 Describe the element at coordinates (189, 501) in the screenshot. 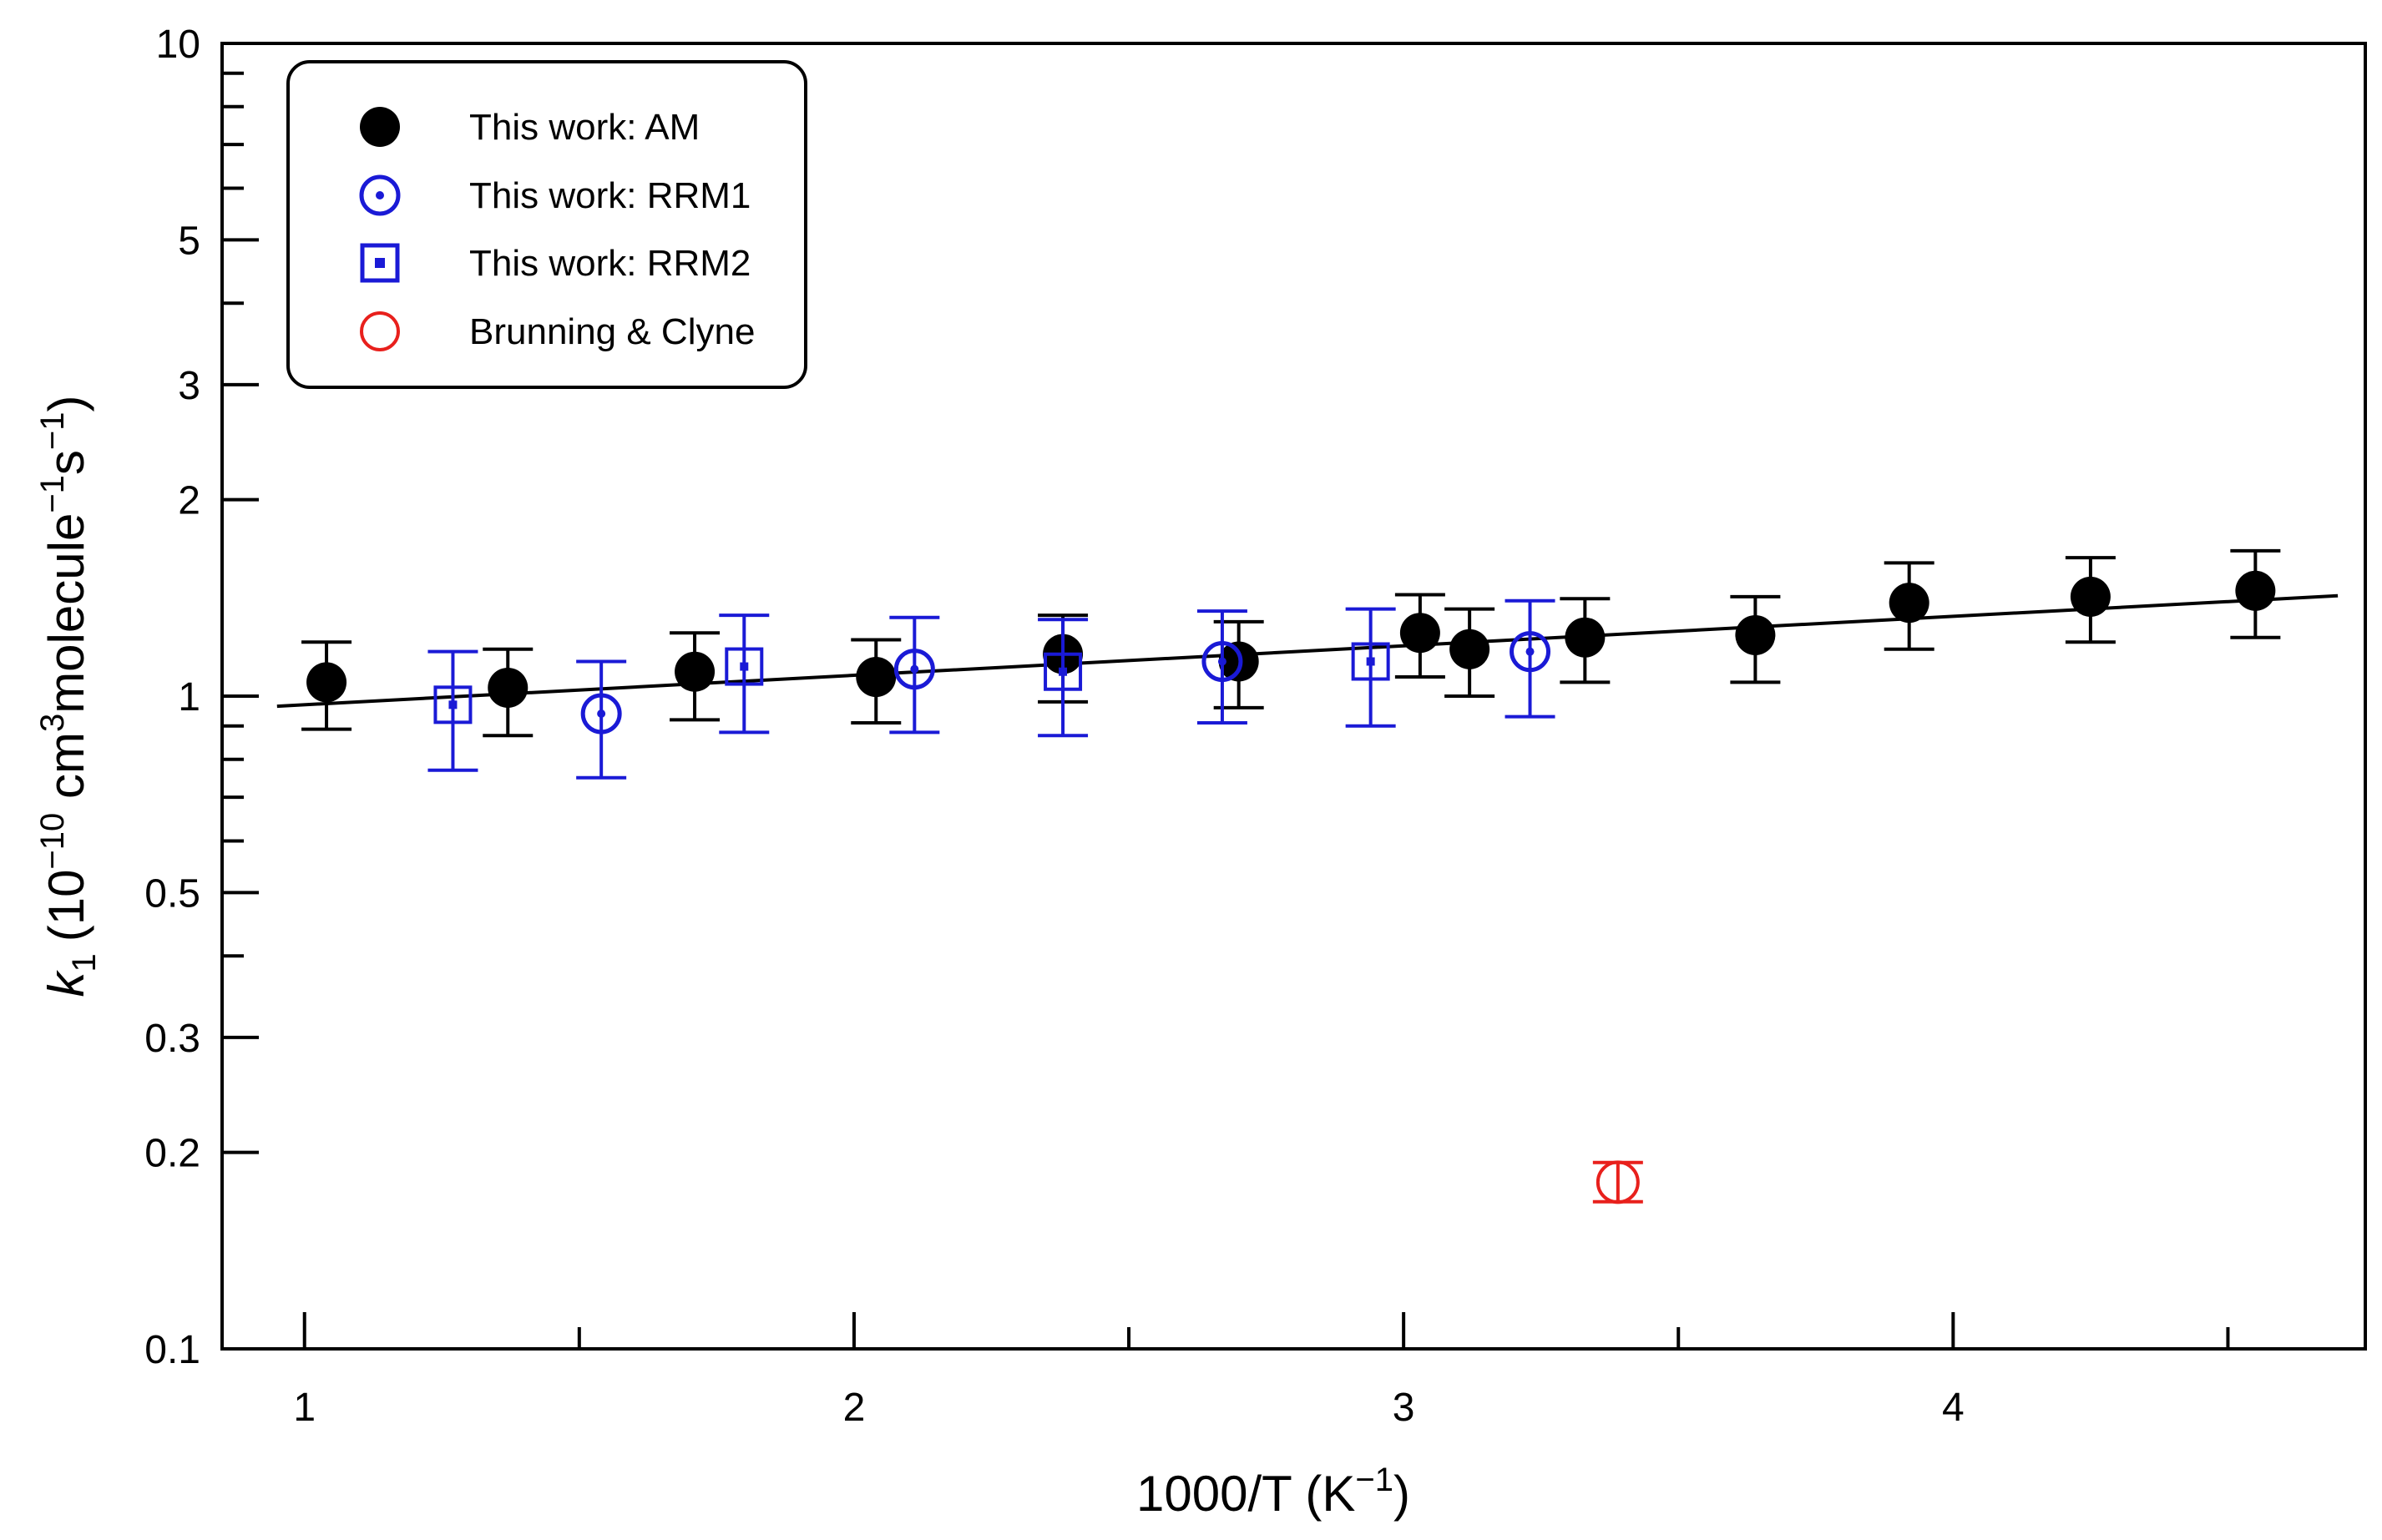

I see `y-tick-label: 2` at that location.